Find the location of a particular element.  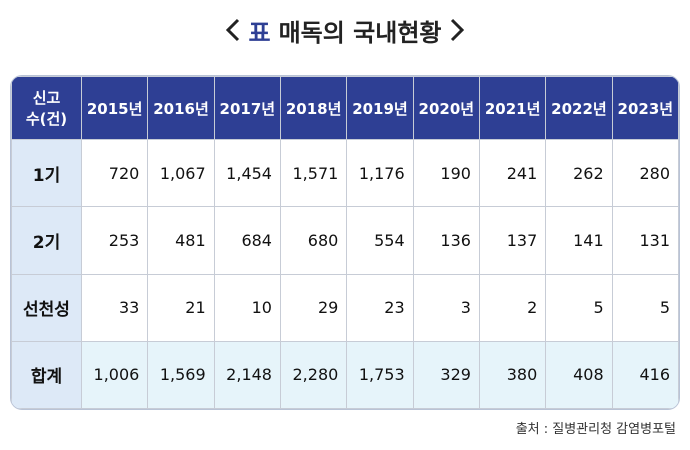

cell: 554 is located at coordinates (380, 240).